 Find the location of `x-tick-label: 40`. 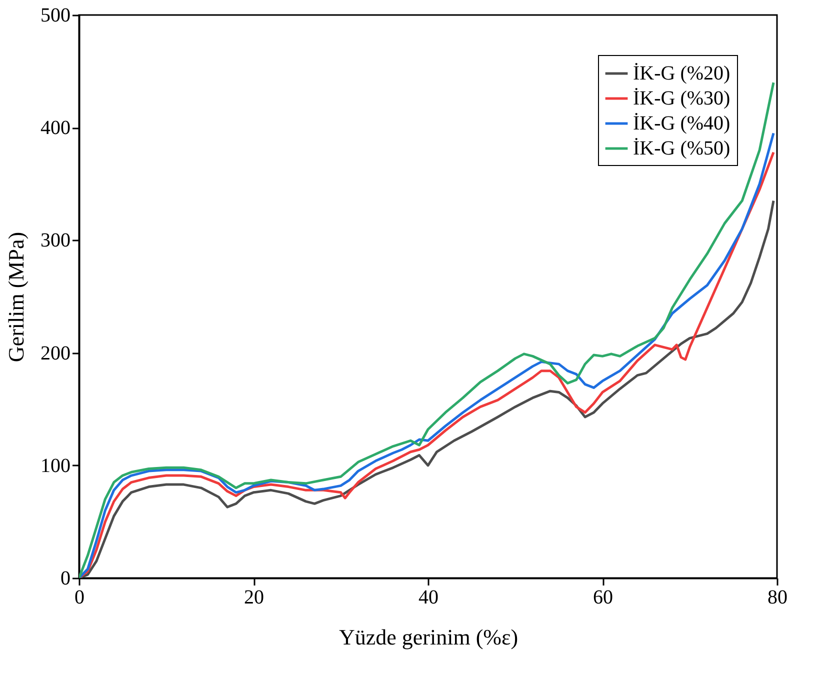

x-tick-label: 40 is located at coordinates (428, 597).